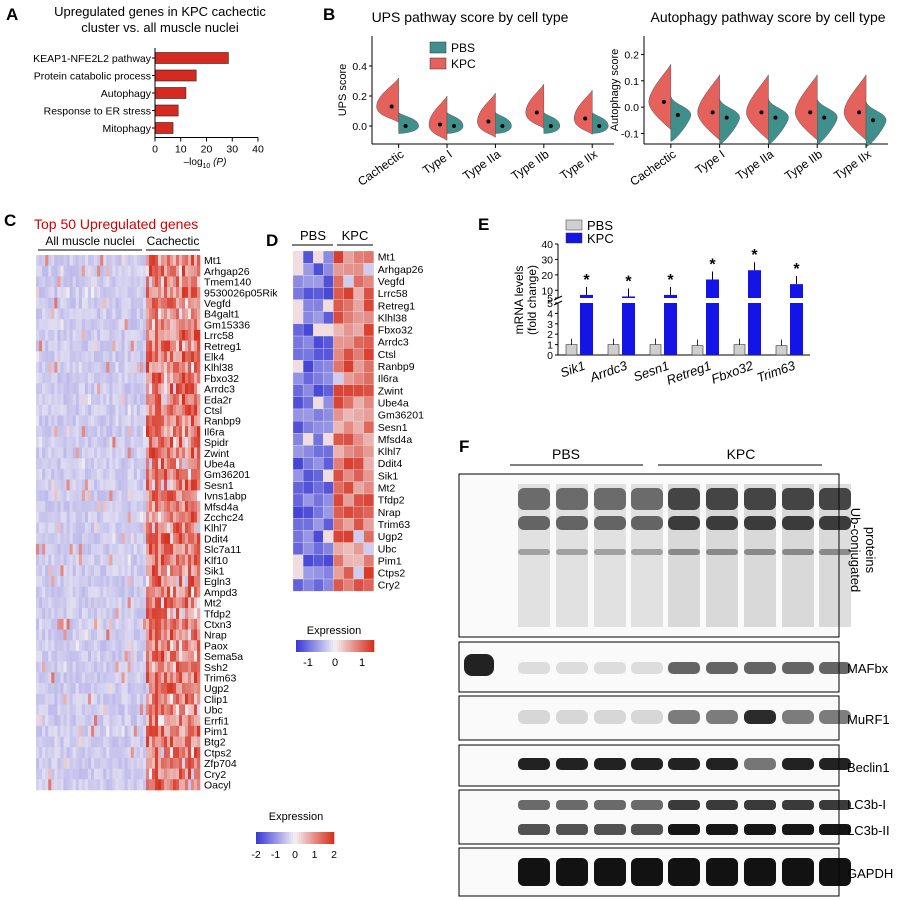 The height and width of the screenshot is (900, 898). I want to click on panel-e-significance-star: *, so click(754, 255).